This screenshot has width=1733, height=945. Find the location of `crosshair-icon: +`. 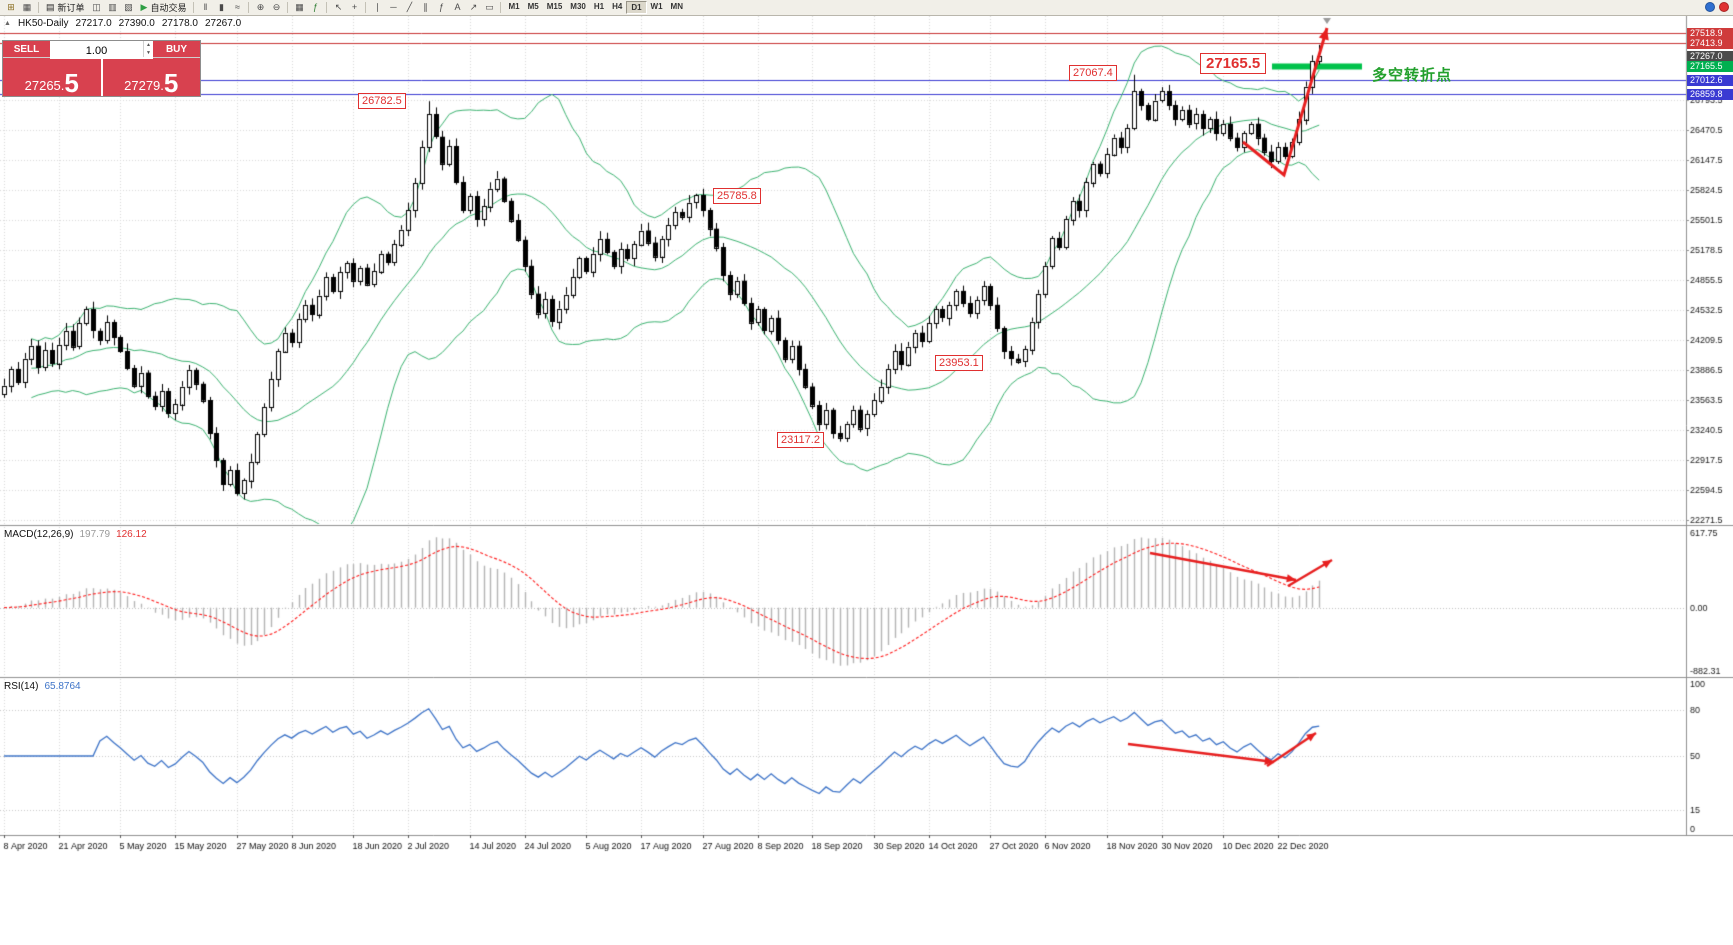

crosshair-icon: + is located at coordinates (354, 7).